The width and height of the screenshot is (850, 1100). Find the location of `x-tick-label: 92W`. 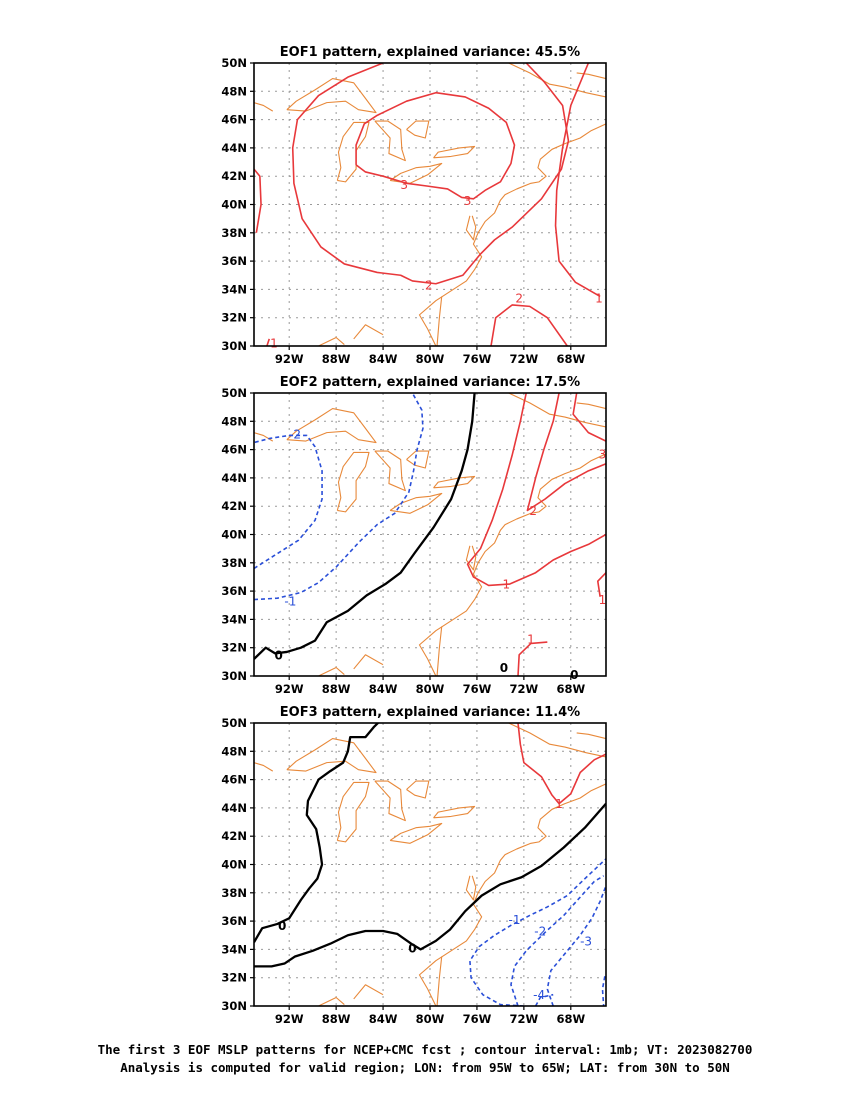

x-tick-label: 92W is located at coordinates (289, 359).